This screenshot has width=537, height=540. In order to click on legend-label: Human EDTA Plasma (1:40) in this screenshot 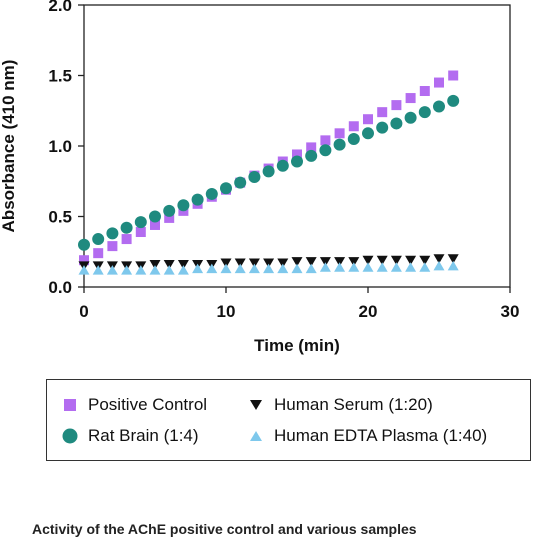, I will do `click(381, 435)`.